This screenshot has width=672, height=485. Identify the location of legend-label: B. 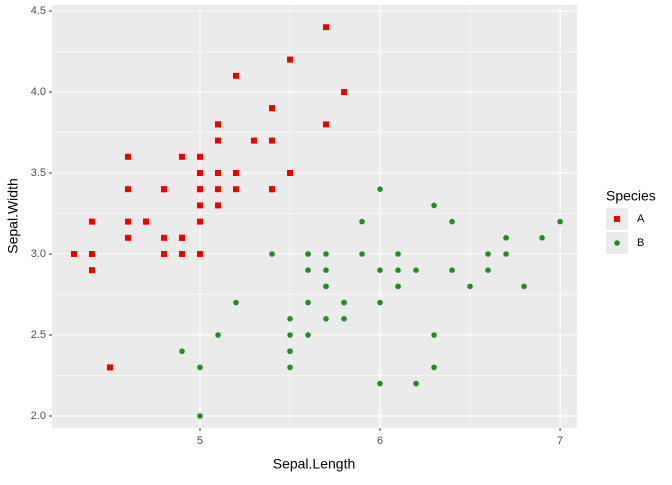
(640, 243).